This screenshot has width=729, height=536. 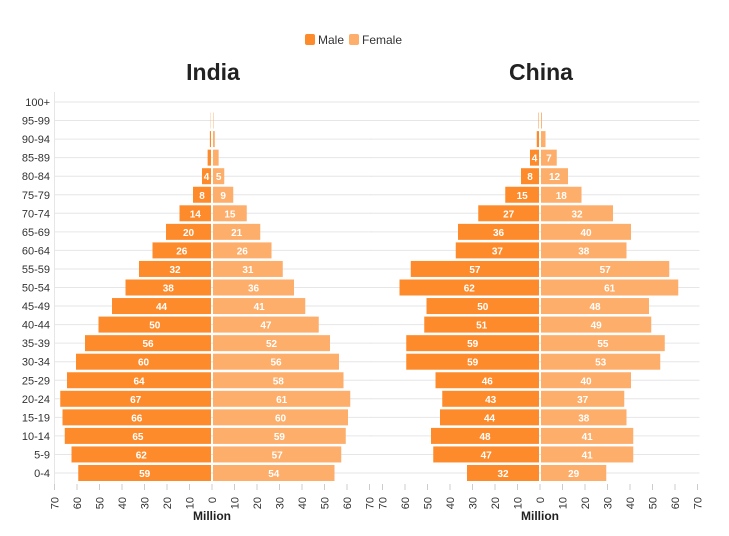 I want to click on india-female-value-label: 59, so click(x=280, y=437).